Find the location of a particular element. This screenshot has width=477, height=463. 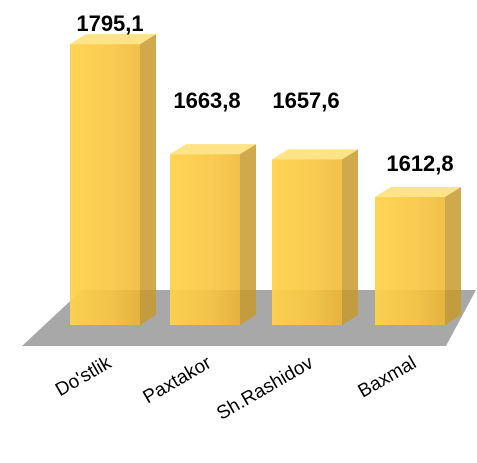

value-label: 1795,1 is located at coordinates (109, 23).